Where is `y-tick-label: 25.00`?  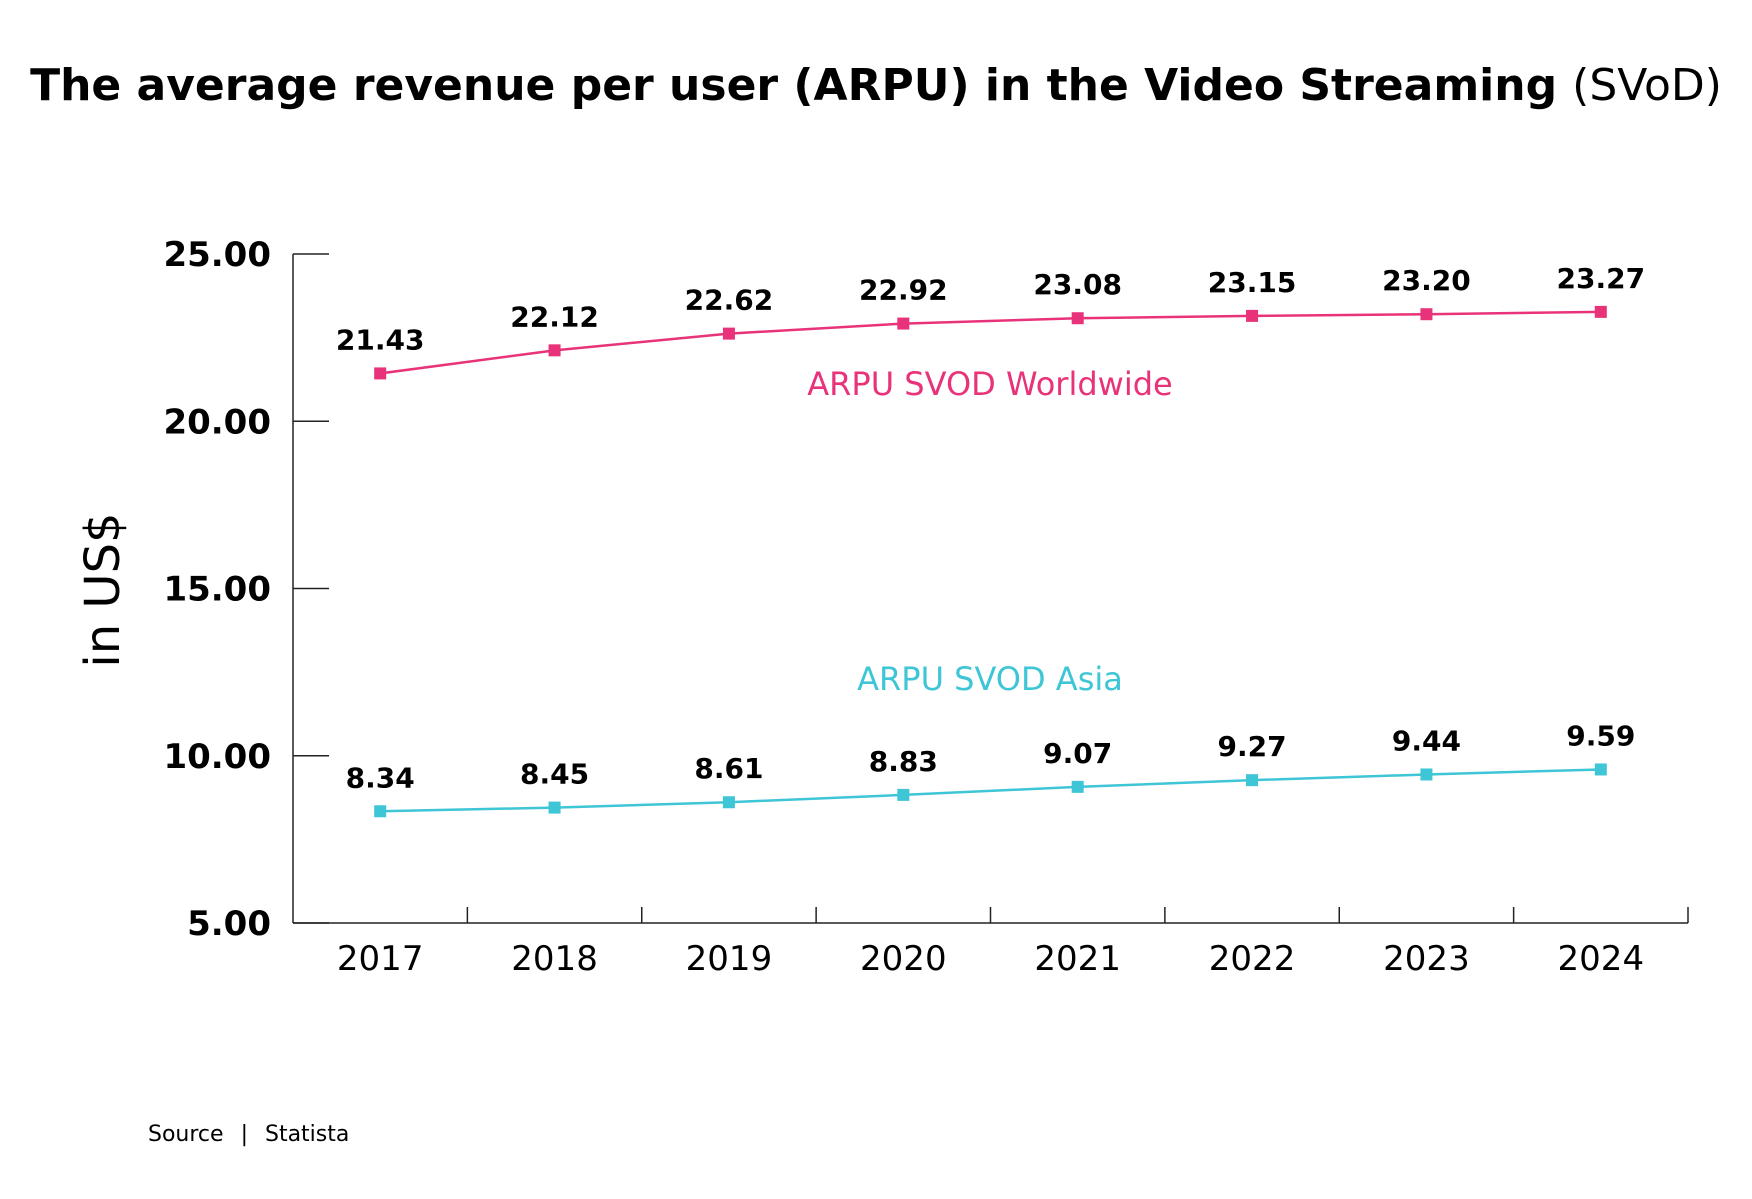 y-tick-label: 25.00 is located at coordinates (217, 255).